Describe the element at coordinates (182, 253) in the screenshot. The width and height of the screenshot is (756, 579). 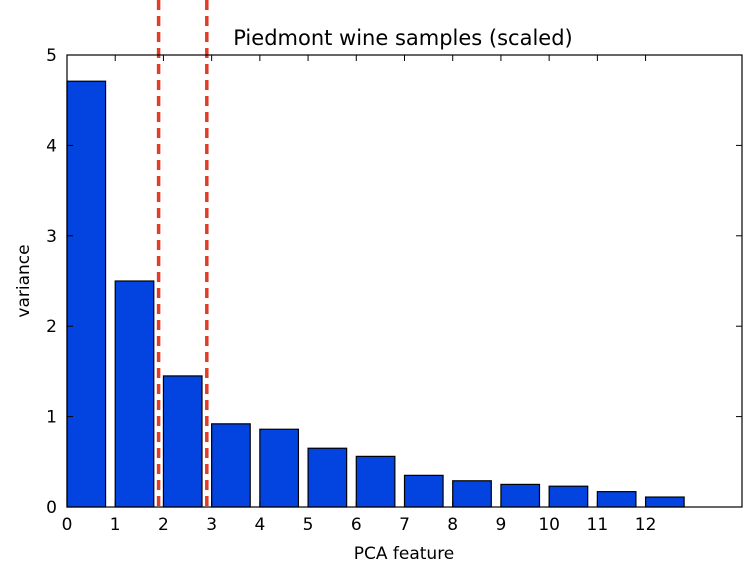
I see `reference-lines-layer` at that location.